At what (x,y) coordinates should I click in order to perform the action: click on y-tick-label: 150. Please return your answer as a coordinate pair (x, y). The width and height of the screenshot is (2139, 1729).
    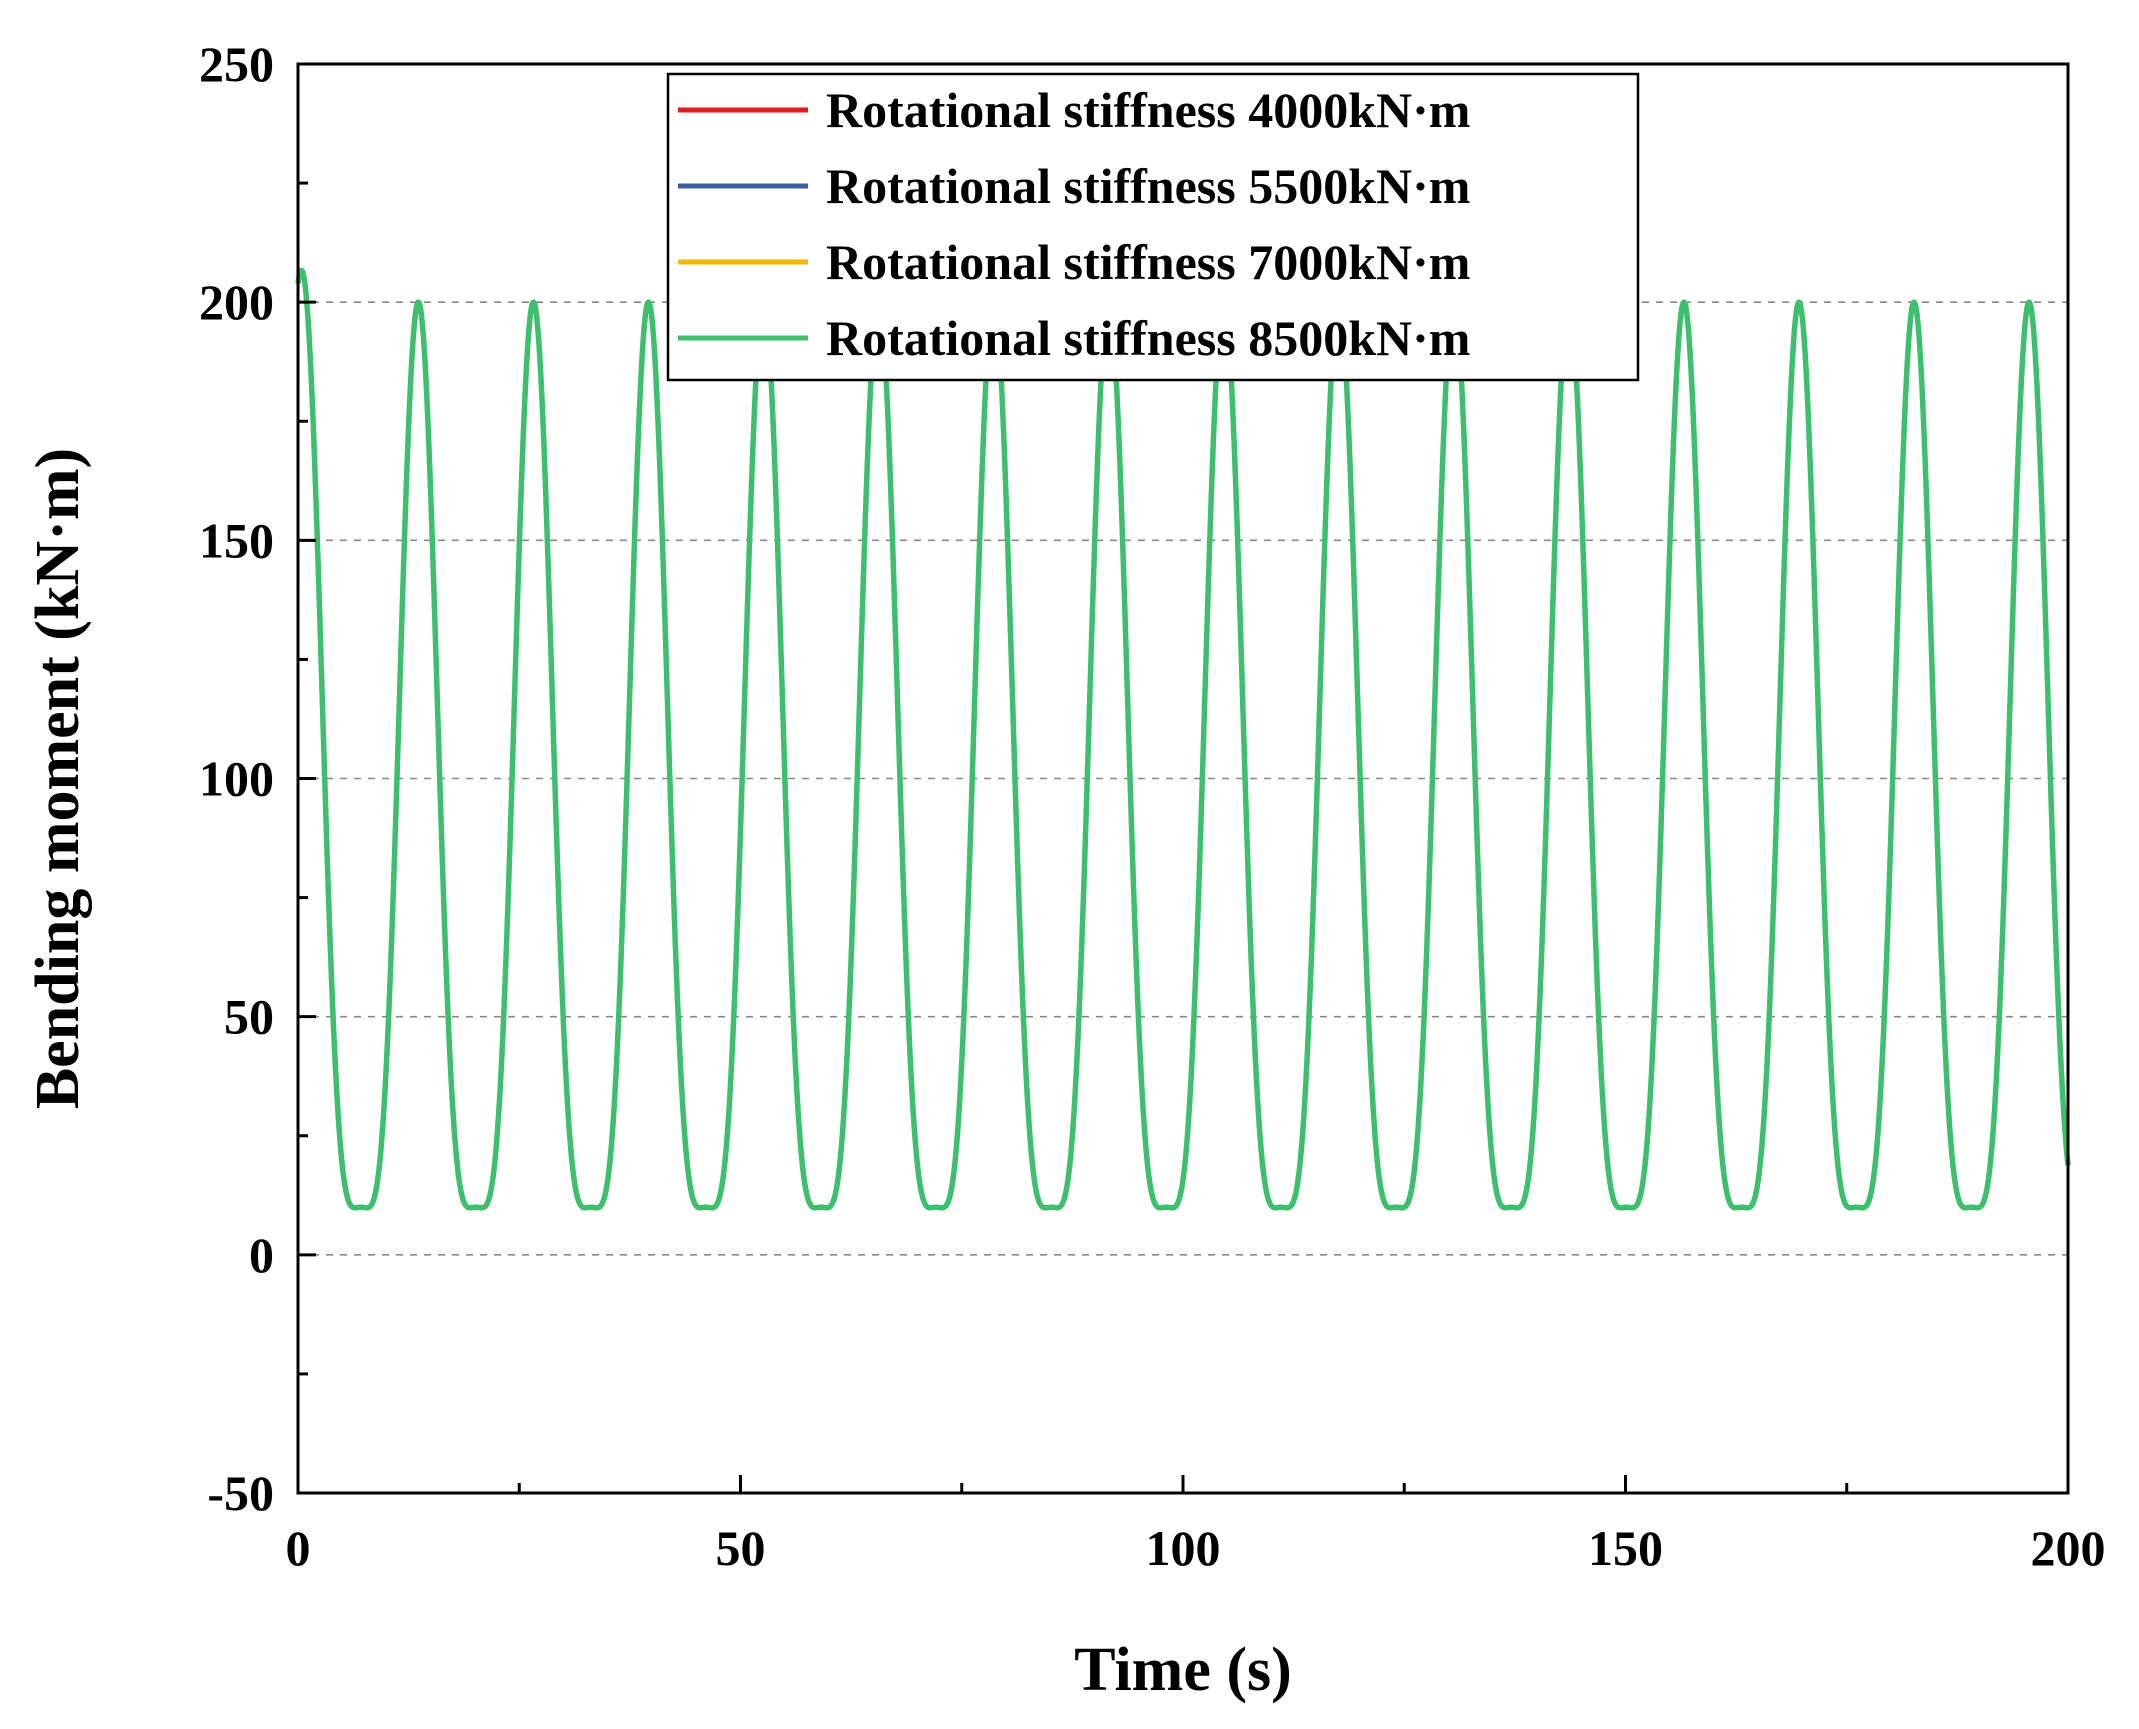
    Looking at the image, I should click on (236, 540).